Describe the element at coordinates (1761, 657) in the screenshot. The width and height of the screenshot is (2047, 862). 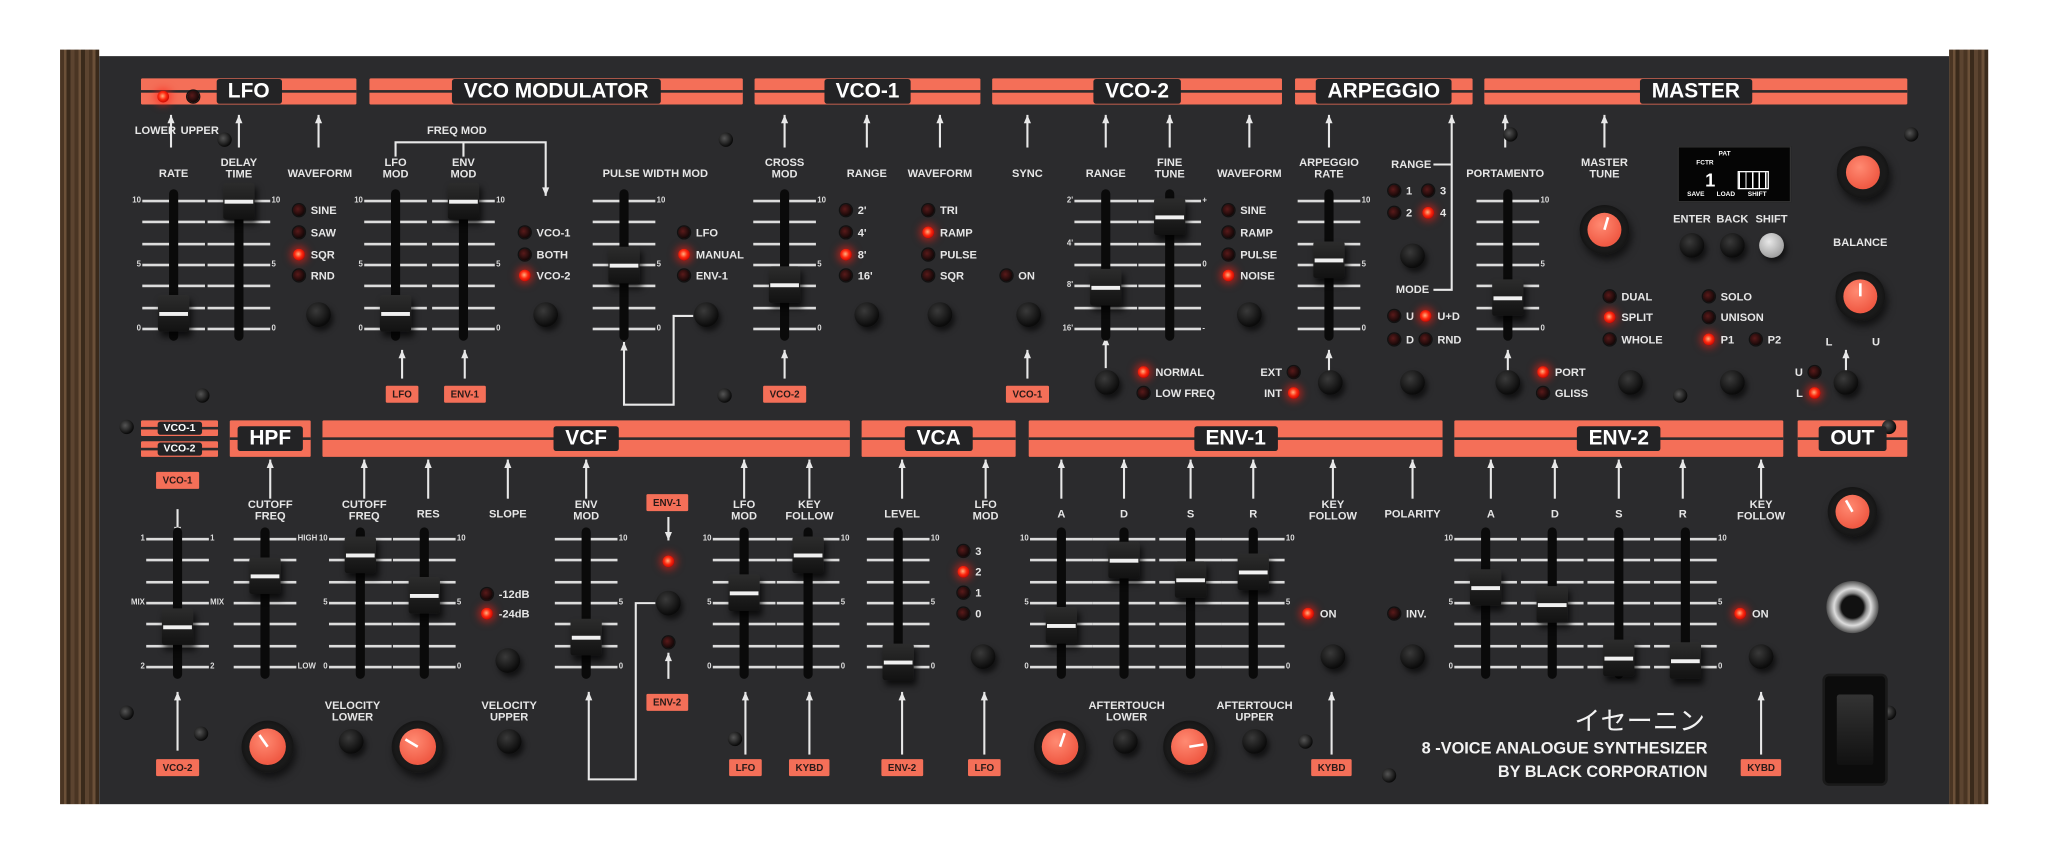
I see `env2-key-follow-button` at that location.